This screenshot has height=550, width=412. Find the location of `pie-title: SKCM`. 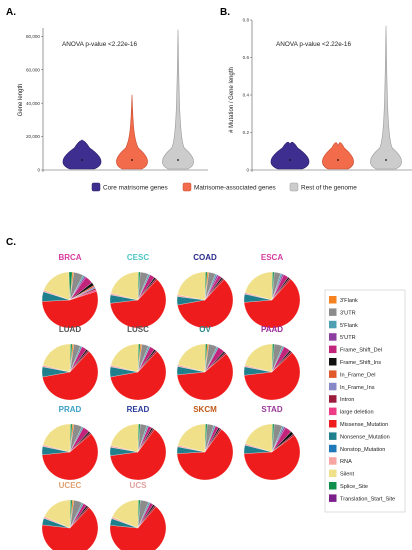

pie-title: SKCM is located at coordinates (205, 409).